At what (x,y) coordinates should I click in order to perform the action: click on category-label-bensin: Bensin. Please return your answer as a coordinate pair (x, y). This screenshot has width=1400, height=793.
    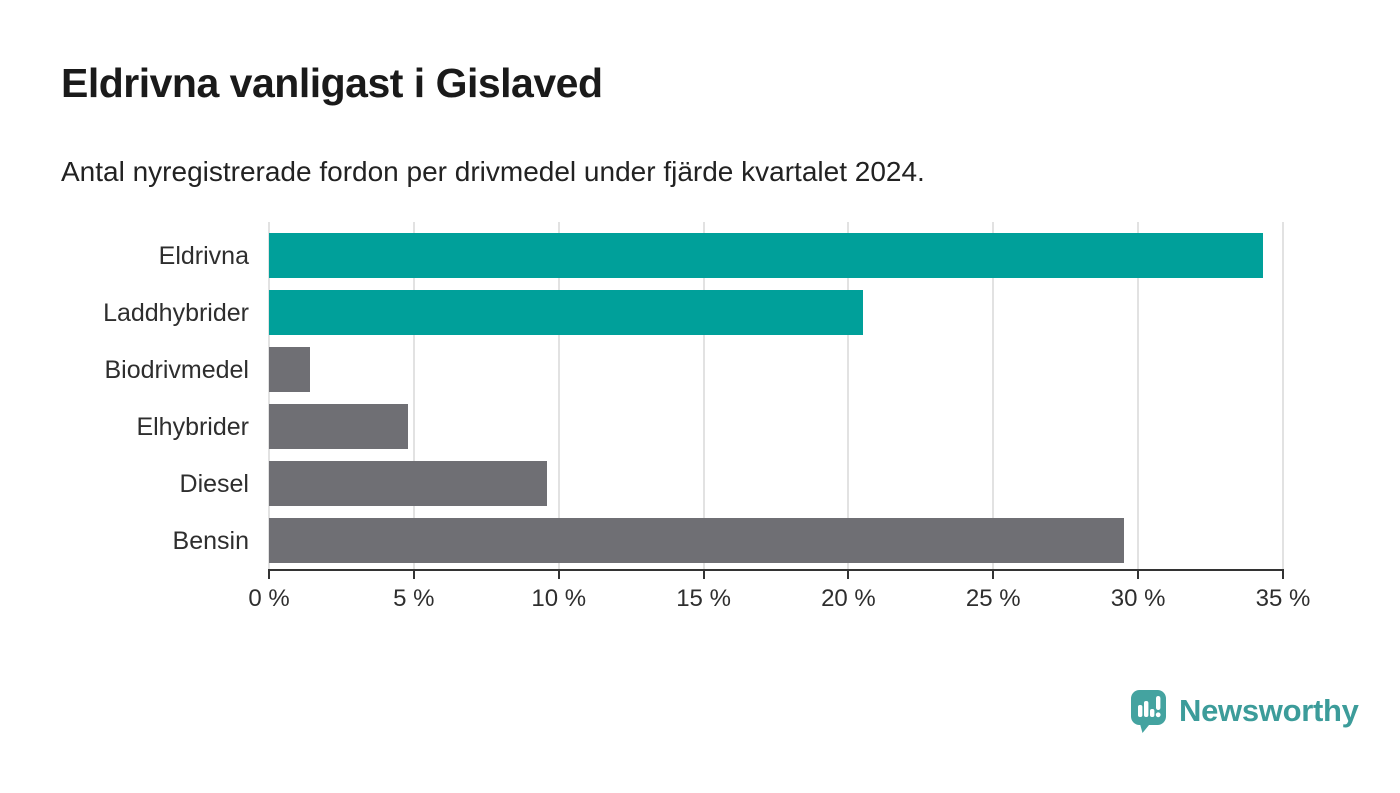
    Looking at the image, I should click on (210, 540).